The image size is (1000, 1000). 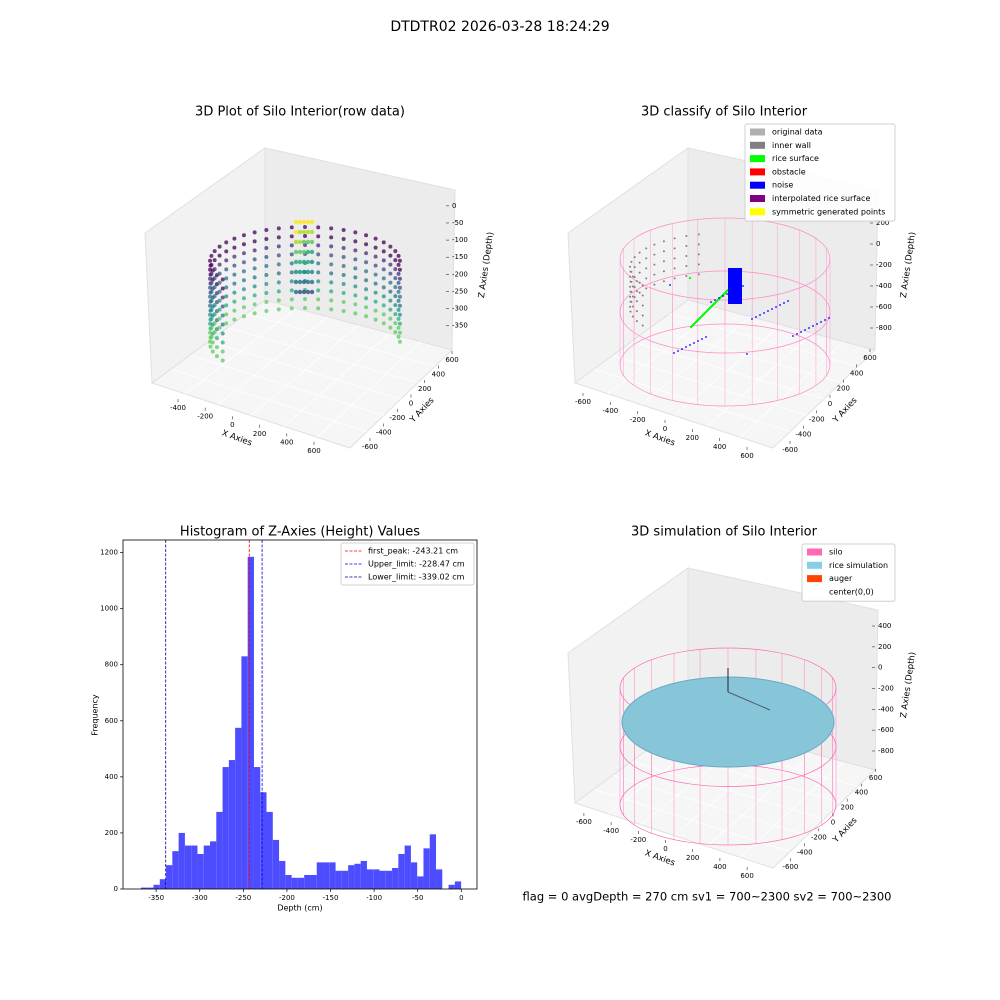 I want to click on legend-label: interpolated rice surface, so click(x=821, y=198).